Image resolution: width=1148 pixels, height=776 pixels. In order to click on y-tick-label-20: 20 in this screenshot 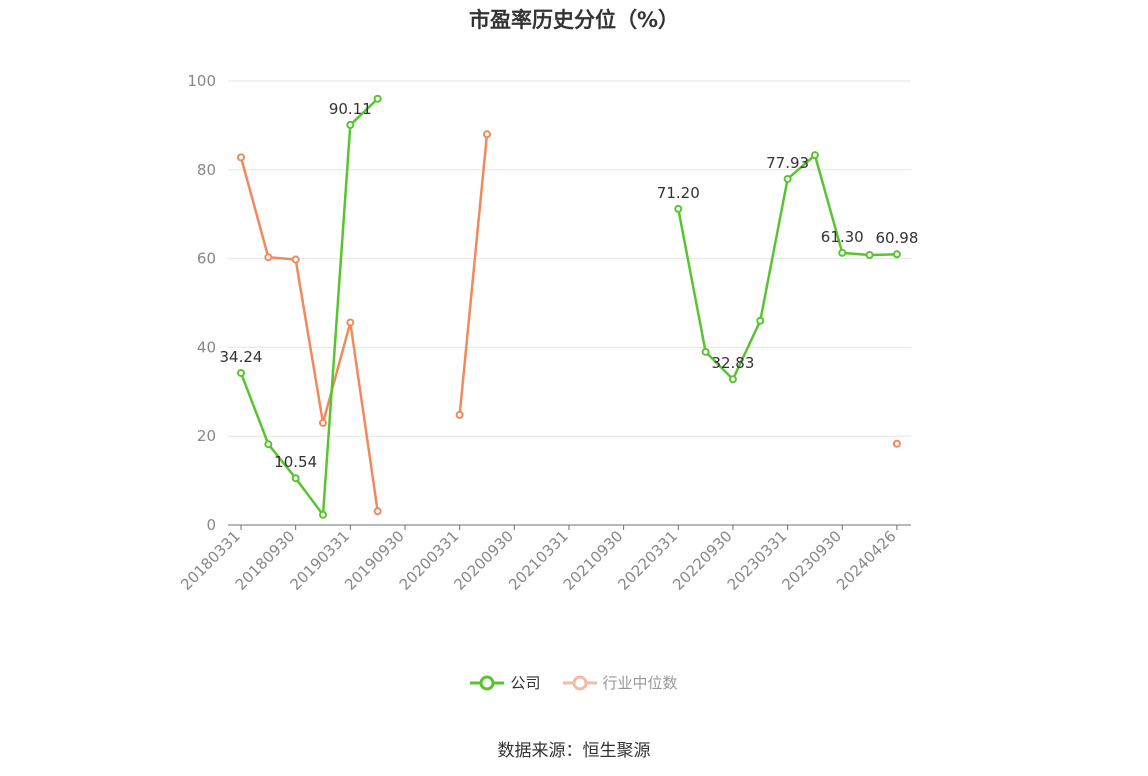, I will do `click(206, 436)`.